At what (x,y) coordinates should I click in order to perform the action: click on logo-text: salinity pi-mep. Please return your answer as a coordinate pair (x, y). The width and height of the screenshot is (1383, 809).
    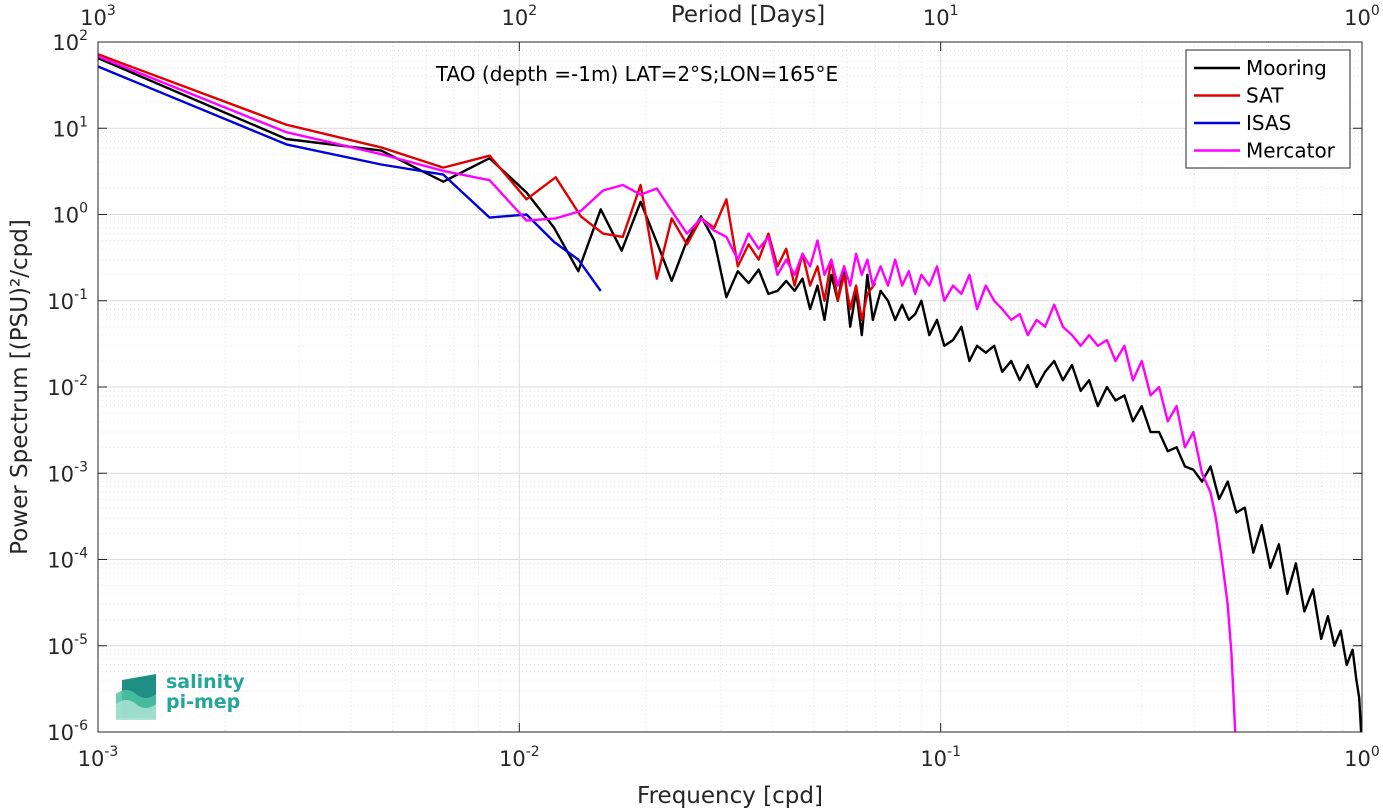
    Looking at the image, I should click on (205, 692).